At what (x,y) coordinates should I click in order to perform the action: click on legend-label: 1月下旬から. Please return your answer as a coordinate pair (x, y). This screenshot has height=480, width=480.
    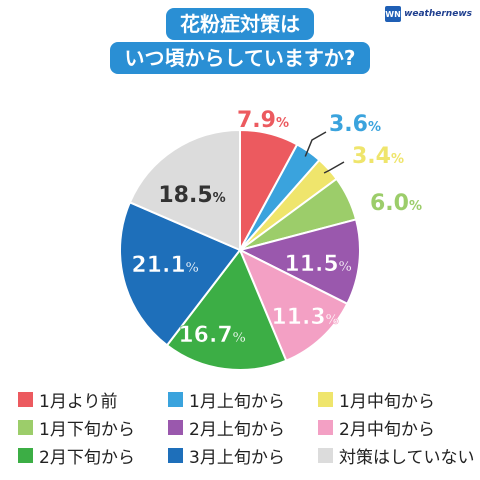
    Looking at the image, I should click on (87, 429).